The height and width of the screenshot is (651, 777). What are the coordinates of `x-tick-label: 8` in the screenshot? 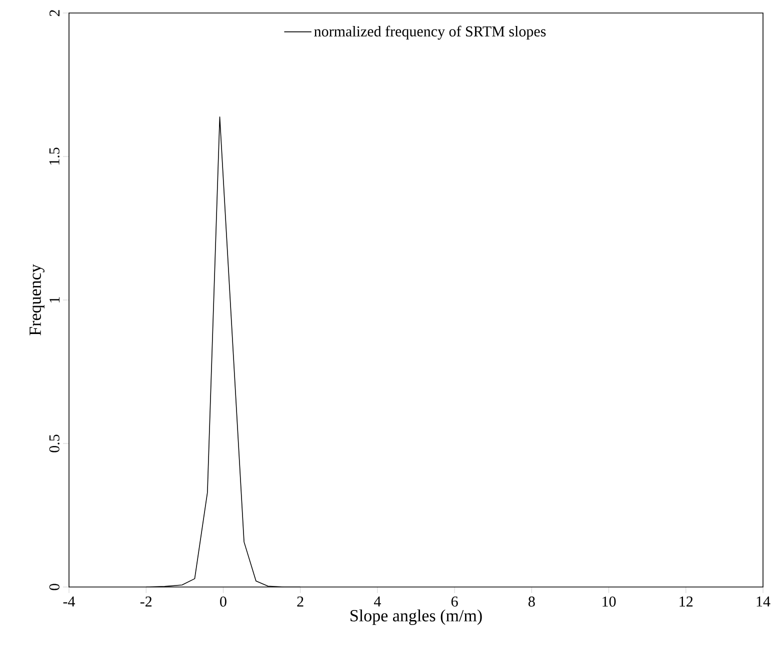 It's located at (531, 601).